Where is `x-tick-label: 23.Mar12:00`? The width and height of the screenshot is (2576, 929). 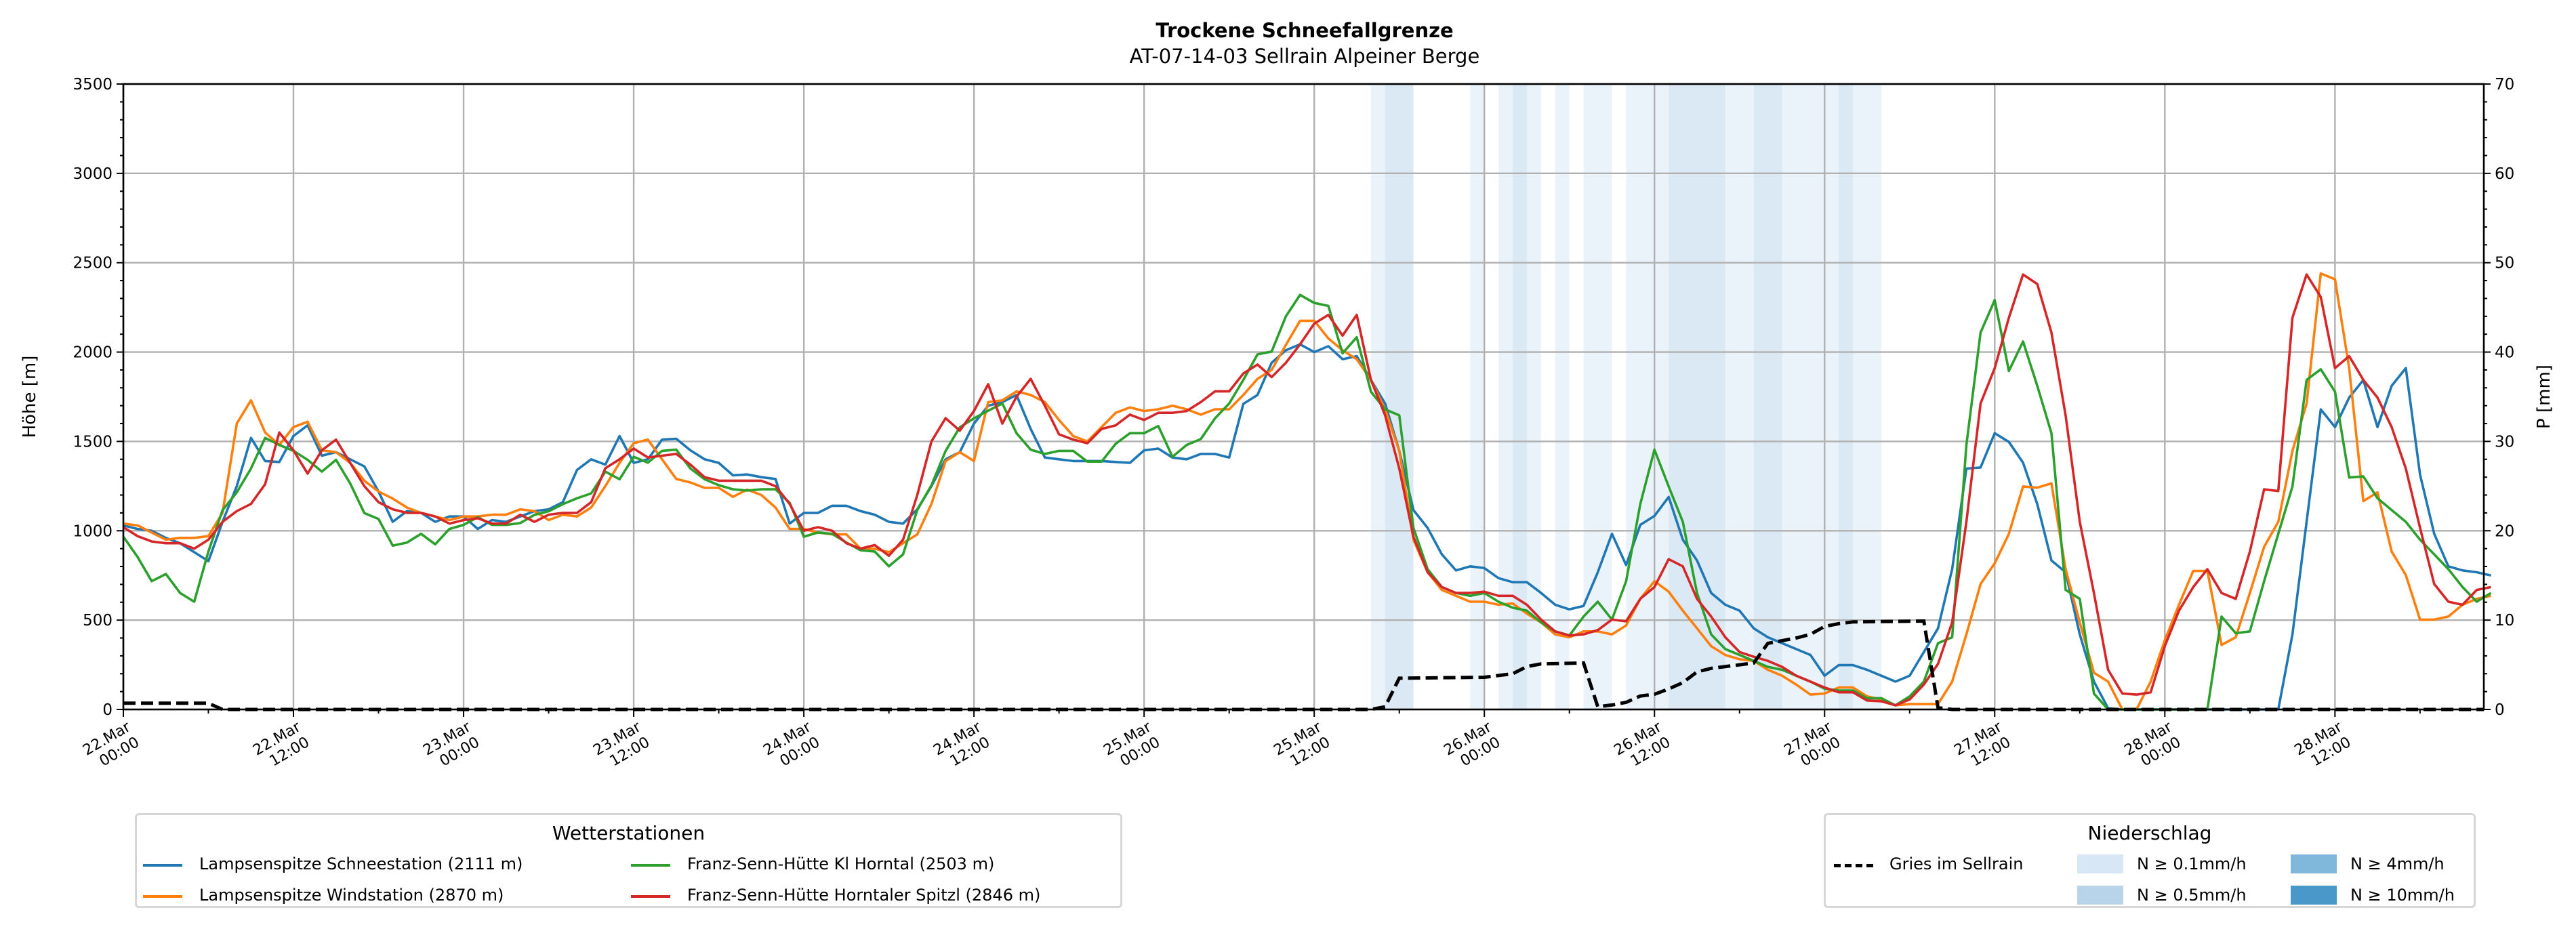
x-tick-label: 23.Mar12:00 is located at coordinates (622, 746).